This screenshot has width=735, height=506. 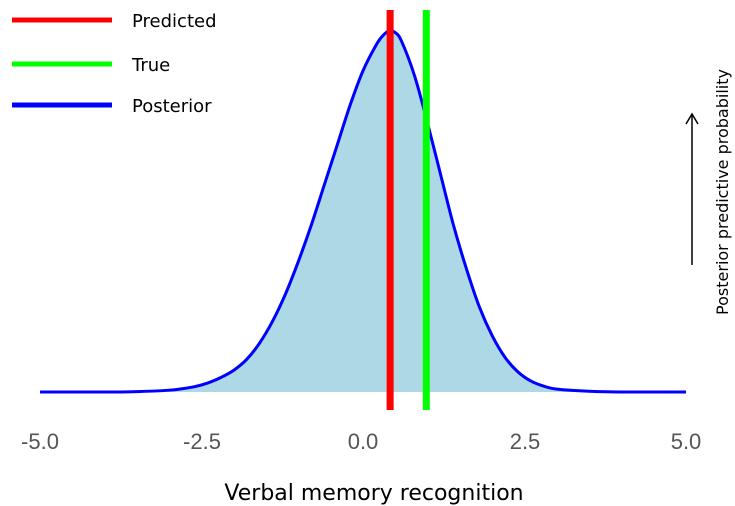 What do you see at coordinates (692, 118) in the screenshot?
I see `arrowhead-icon` at bounding box center [692, 118].